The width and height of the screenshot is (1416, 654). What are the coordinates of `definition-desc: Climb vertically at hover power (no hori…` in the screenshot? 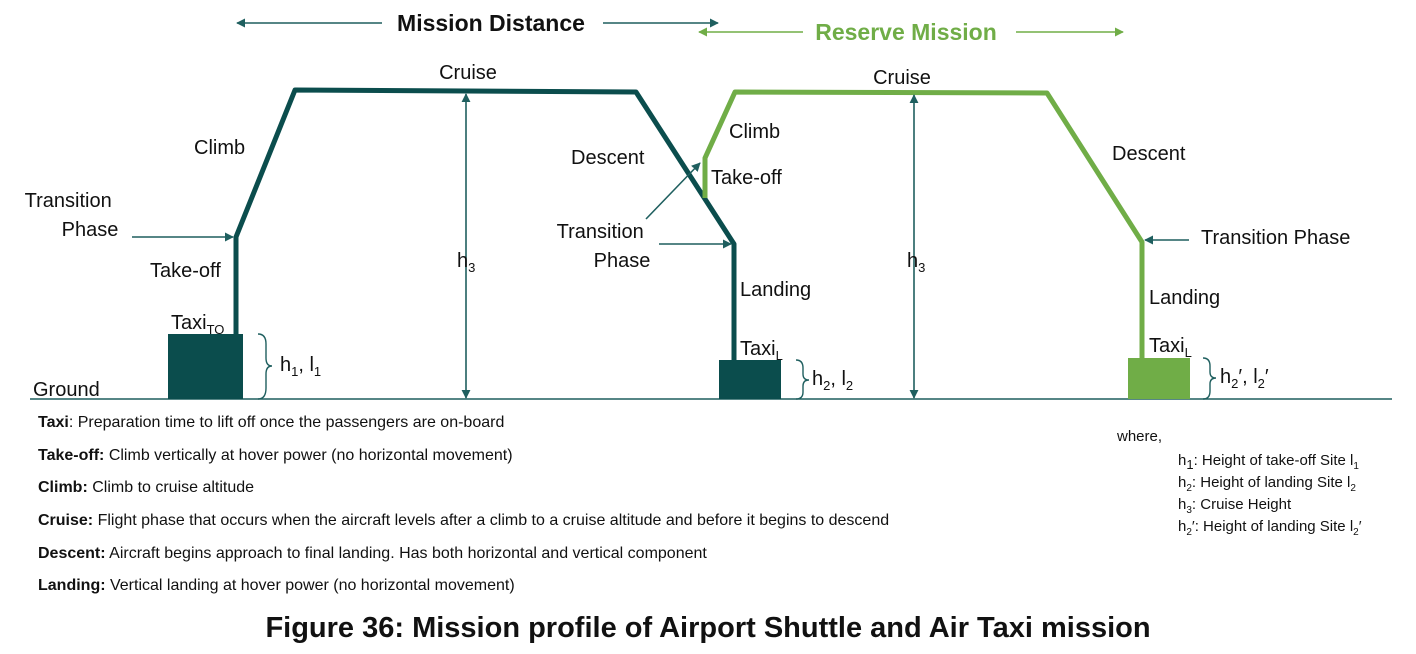 It's located at (308, 455).